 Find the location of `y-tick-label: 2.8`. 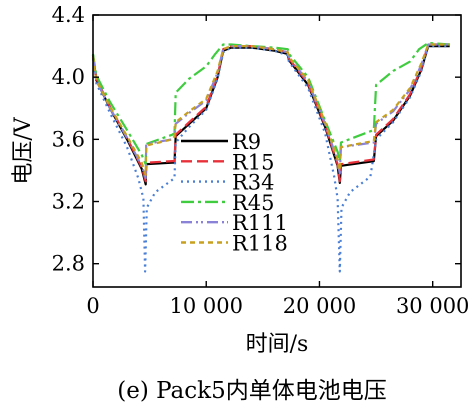

y-tick-label: 2.8 is located at coordinates (68, 264).